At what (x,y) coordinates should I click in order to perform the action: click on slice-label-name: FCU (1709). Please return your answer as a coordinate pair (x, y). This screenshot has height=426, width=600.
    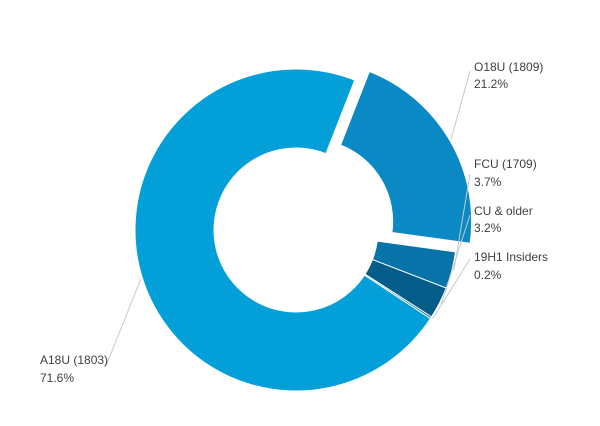
    Looking at the image, I should click on (505, 164).